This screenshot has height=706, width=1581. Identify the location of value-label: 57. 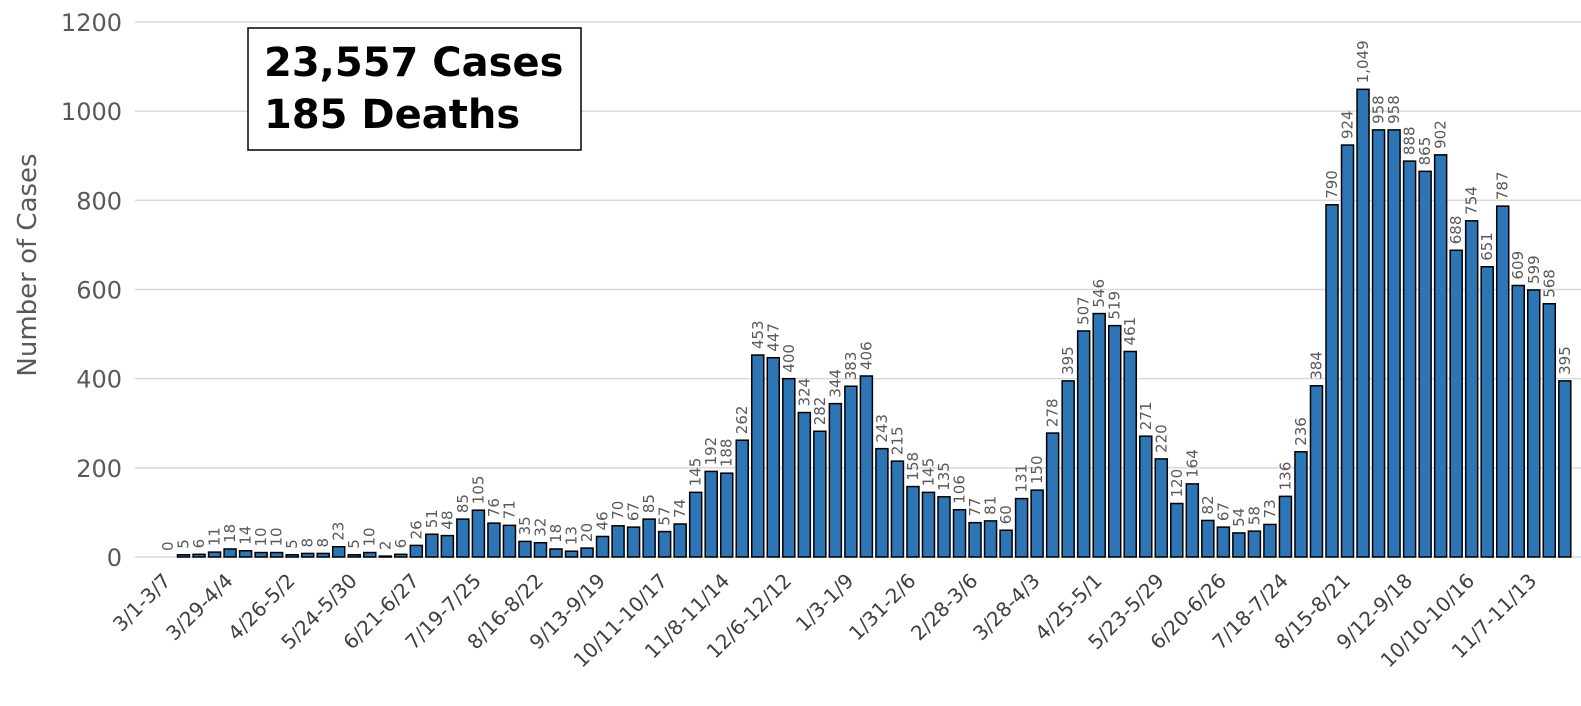
(665, 515).